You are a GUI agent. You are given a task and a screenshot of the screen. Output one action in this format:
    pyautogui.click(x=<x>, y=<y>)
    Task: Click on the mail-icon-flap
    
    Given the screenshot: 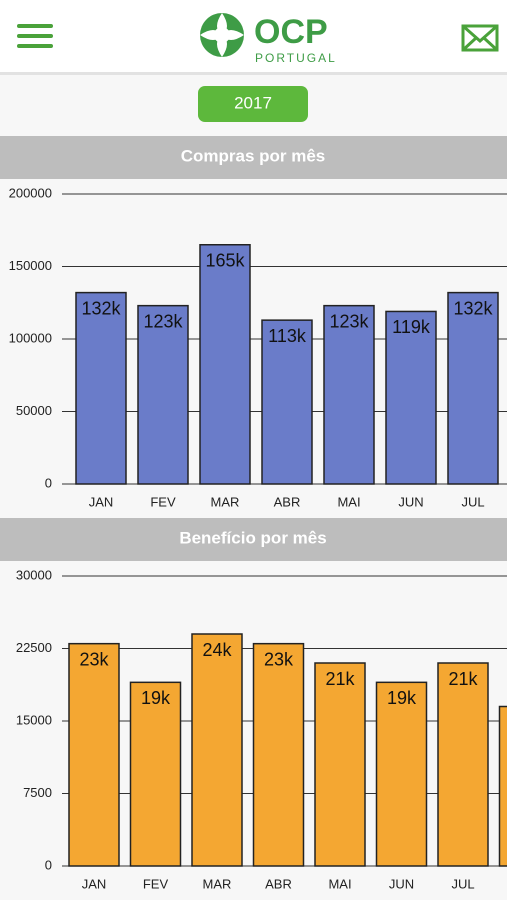 What is the action you would take?
    pyautogui.click(x=480, y=38)
    